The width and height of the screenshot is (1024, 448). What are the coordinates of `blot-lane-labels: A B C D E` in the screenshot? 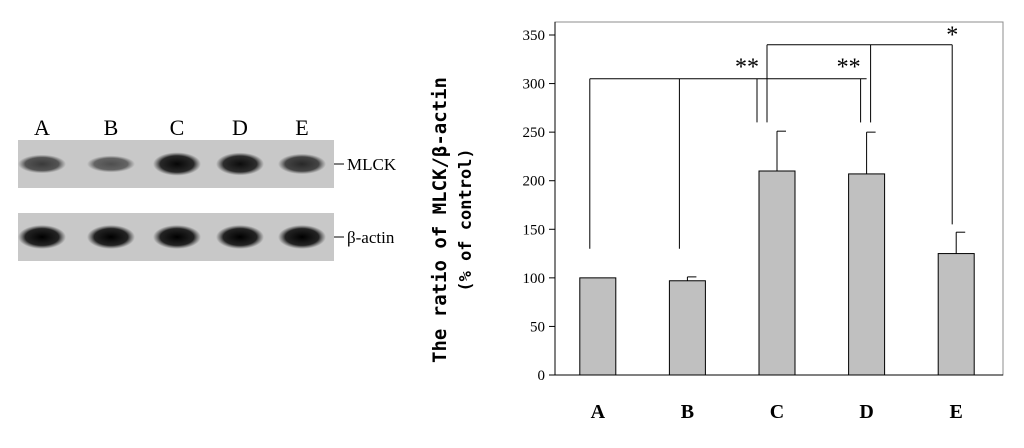 It's located at (171, 127).